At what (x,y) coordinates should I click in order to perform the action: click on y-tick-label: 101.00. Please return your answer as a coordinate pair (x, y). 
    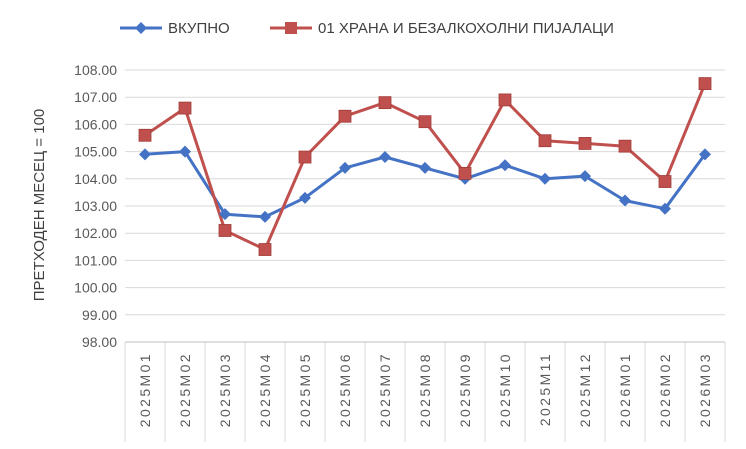
    Looking at the image, I should click on (95, 260).